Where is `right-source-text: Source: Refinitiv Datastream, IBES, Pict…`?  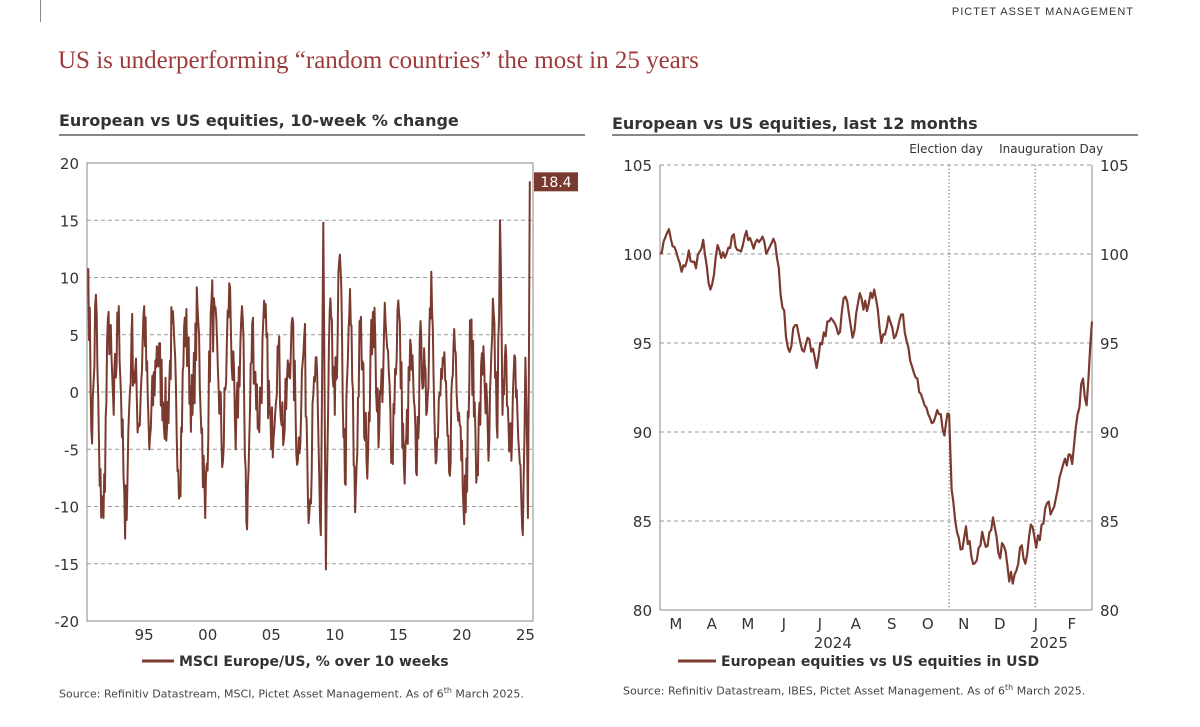
right-source-text: Source: Refinitiv Datastream, IBES, Pict… is located at coordinates (814, 691).